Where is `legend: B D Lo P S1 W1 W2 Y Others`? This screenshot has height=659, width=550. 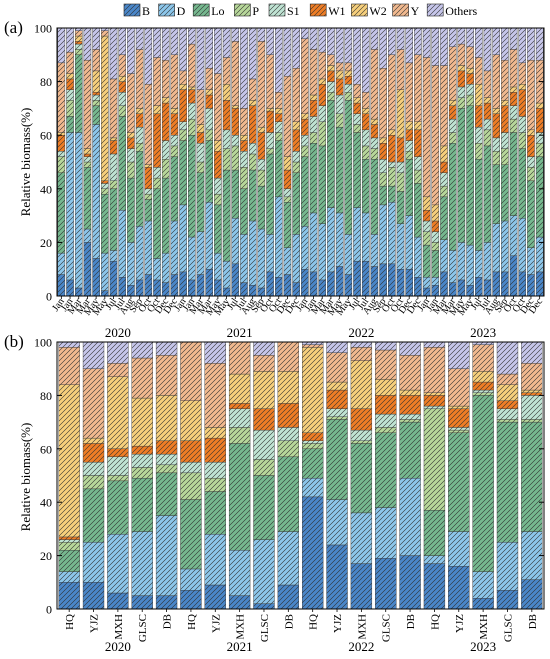 legend: B D Lo P S1 W1 W2 Y Others is located at coordinates (300, 10).